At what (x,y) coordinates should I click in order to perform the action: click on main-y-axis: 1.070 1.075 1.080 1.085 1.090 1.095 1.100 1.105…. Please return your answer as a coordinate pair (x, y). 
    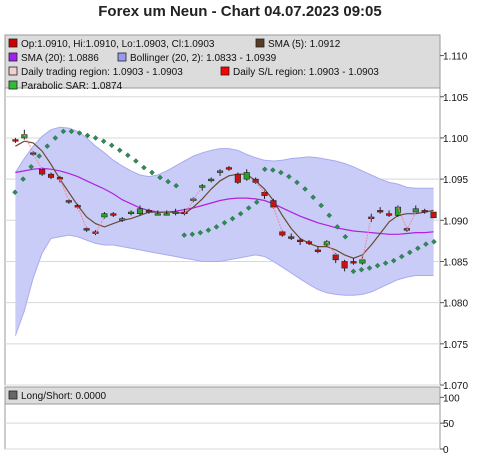
    Looking at the image, I should click on (454, 222).